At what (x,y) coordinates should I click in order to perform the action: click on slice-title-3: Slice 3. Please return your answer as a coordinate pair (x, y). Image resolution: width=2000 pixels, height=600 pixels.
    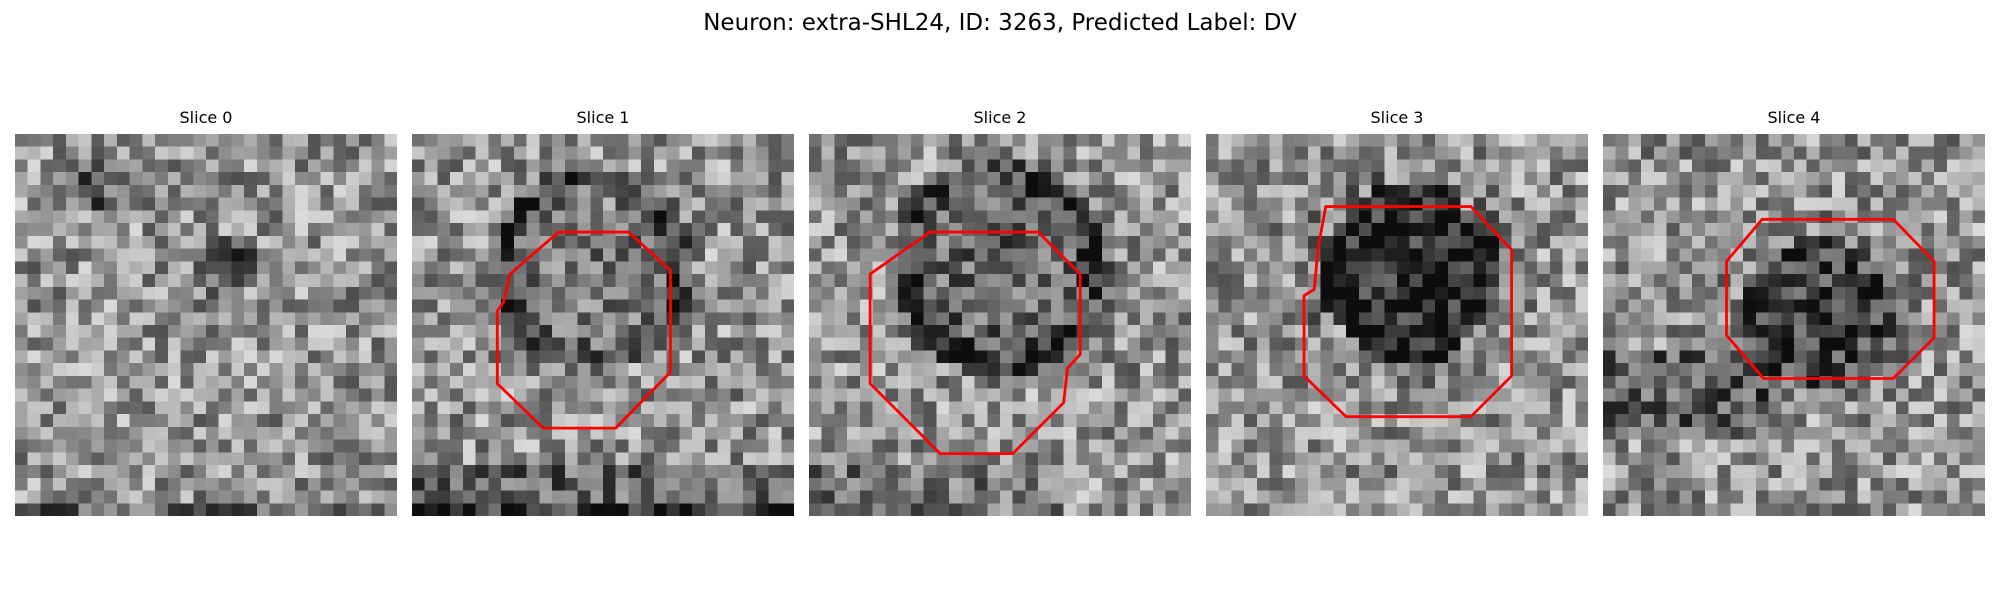
    Looking at the image, I should click on (1397, 117).